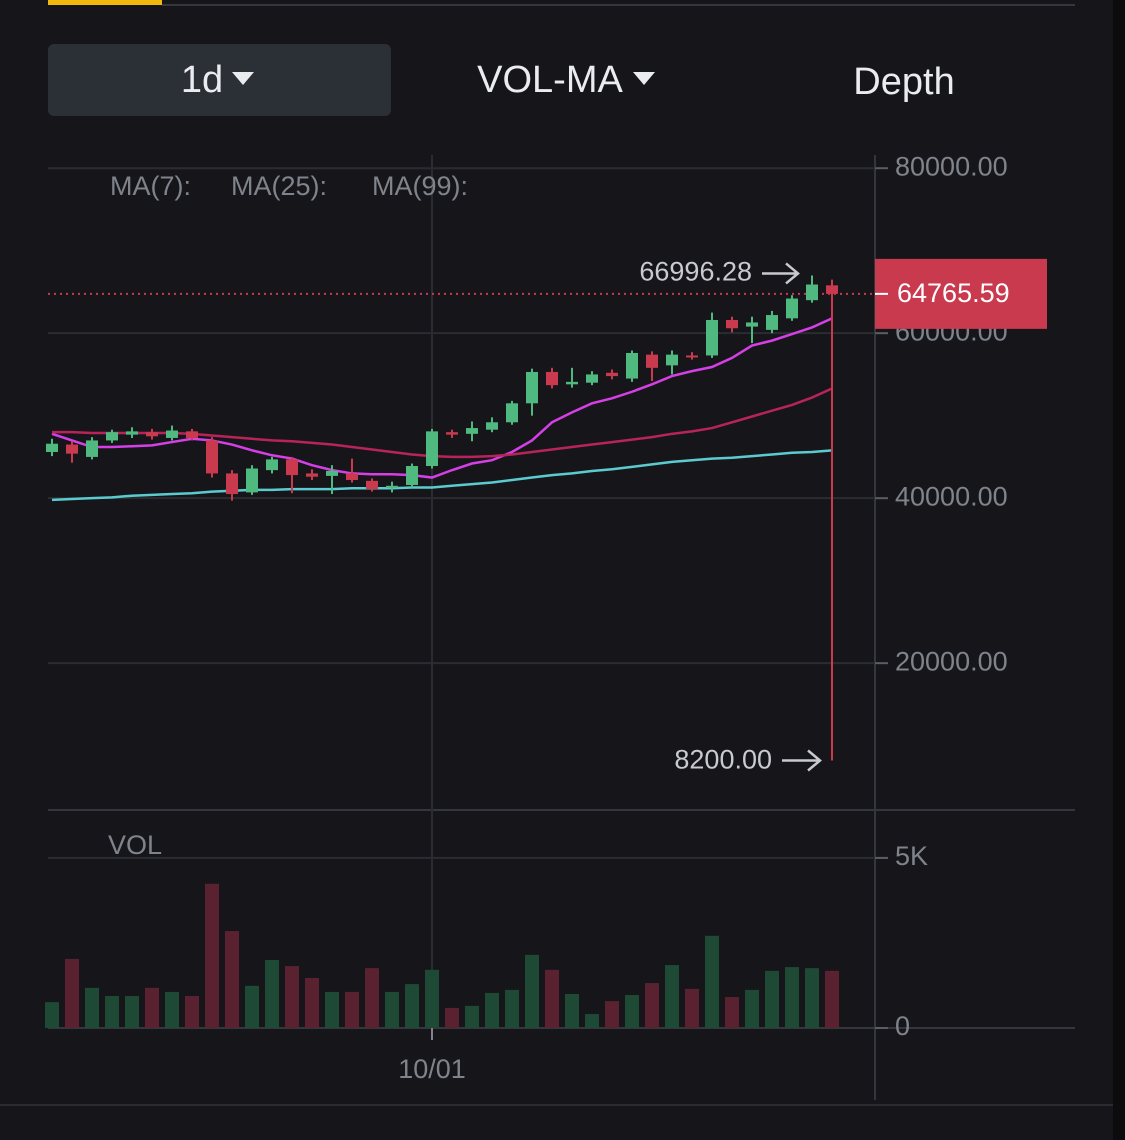 The height and width of the screenshot is (1140, 1125). What do you see at coordinates (105, 2) in the screenshot?
I see `active-indicator` at bounding box center [105, 2].